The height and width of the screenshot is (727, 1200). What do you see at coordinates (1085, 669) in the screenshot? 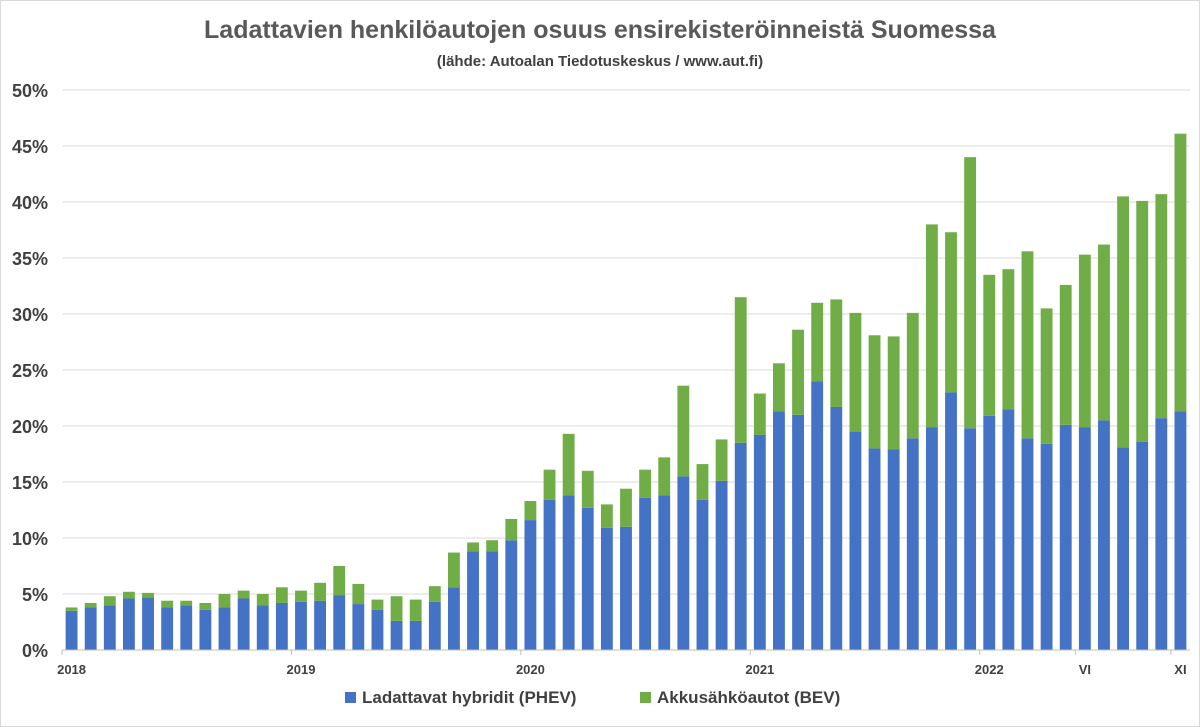
I see `x-tick-label: VI` at bounding box center [1085, 669].